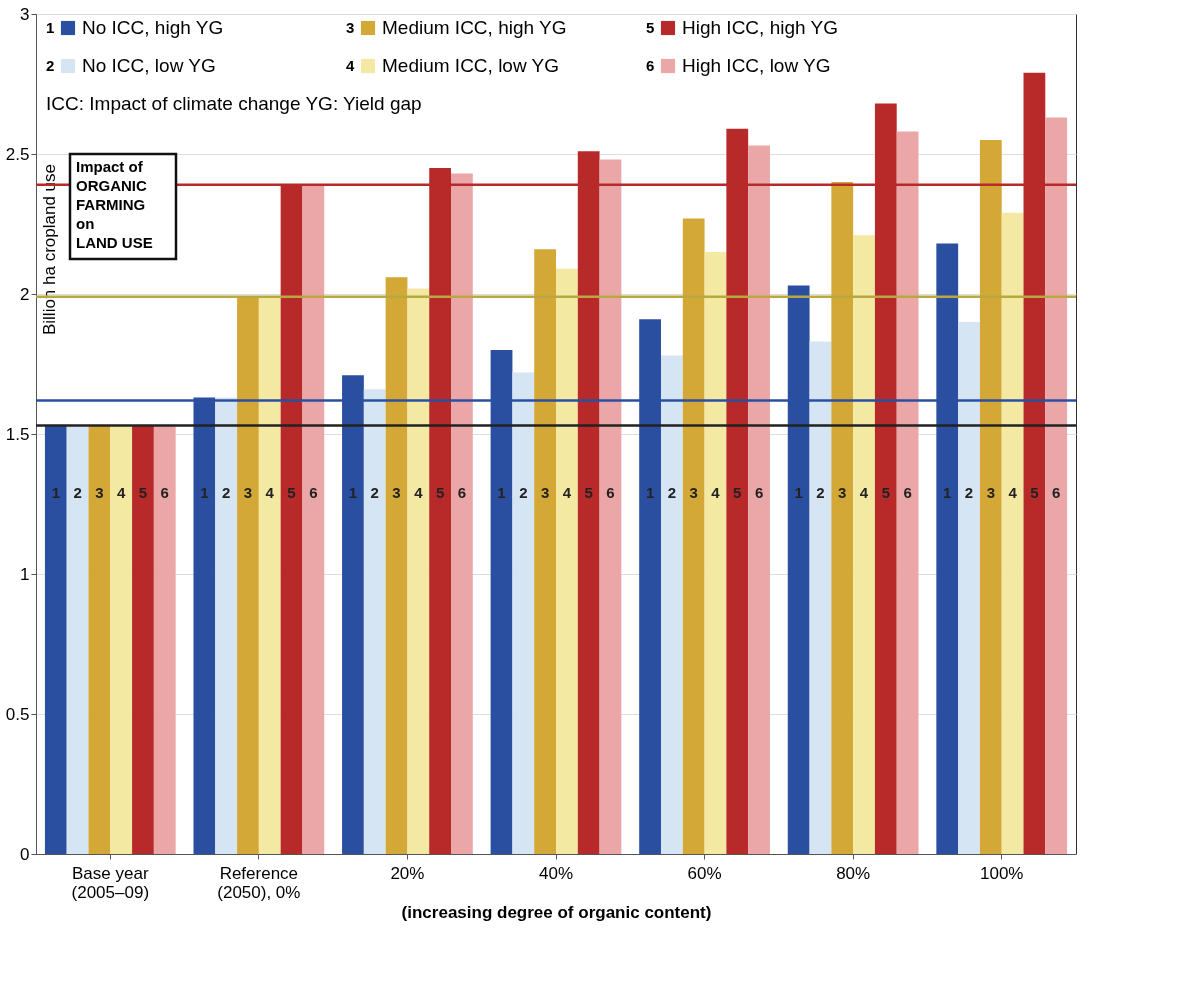 The image size is (1196, 1004). I want to click on annotation: 1, so click(50, 27).